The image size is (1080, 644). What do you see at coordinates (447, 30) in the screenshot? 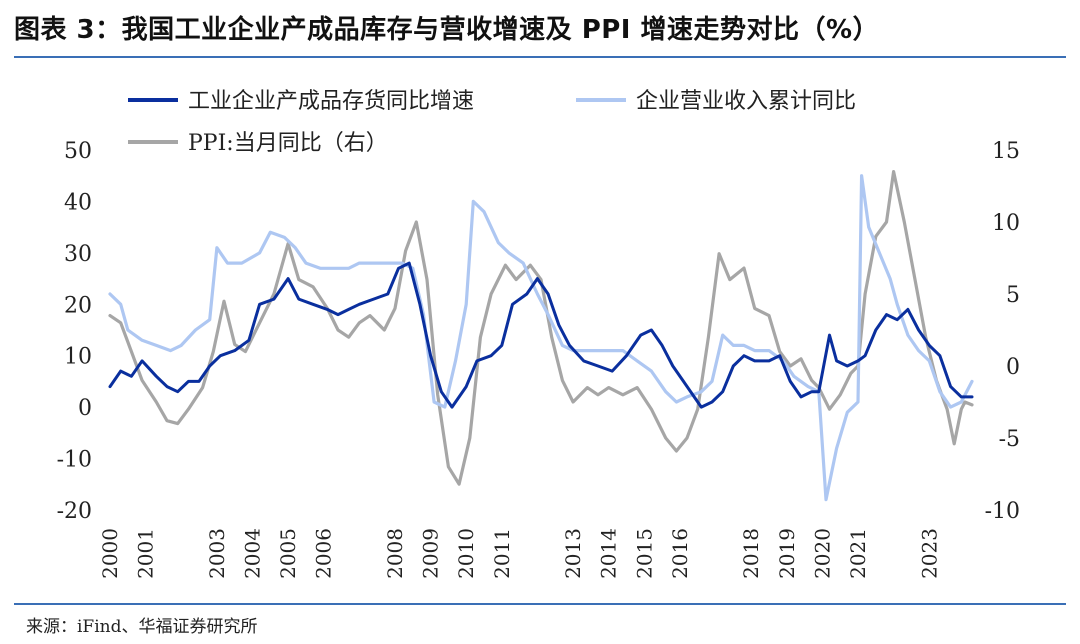
I see `page-title: 图表 3：我国工业企业产成品库存与营收增速及 PPI 增速走势对比（%）` at bounding box center [447, 30].